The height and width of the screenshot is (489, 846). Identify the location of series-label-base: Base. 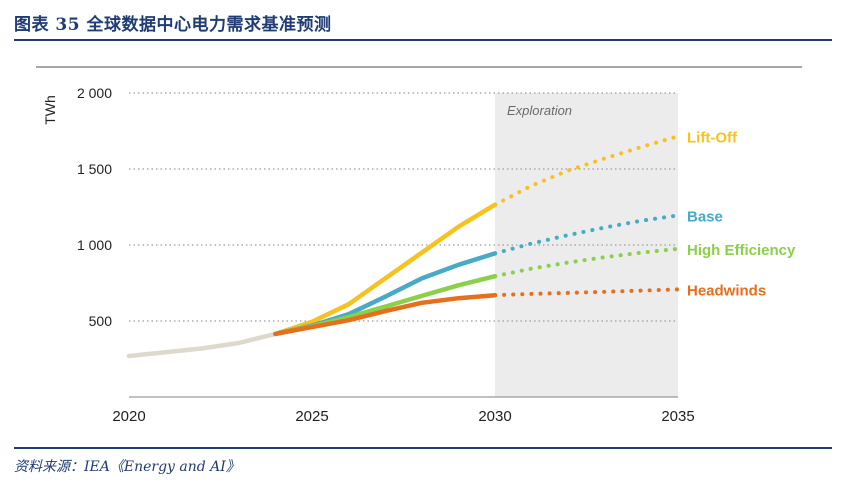
(705, 216).